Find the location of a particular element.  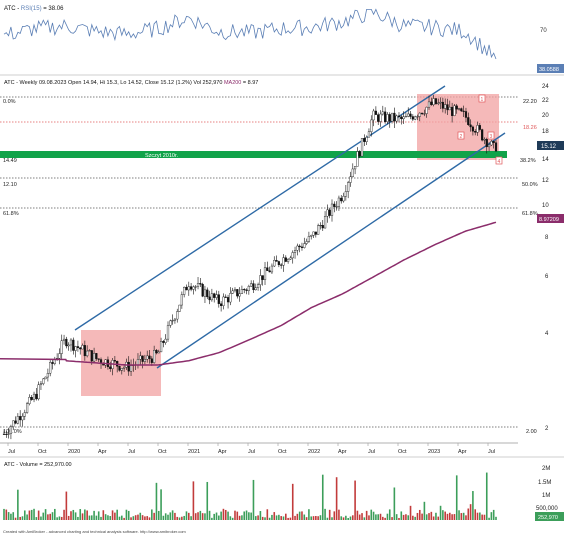

rsi-line is located at coordinates (250, 34).